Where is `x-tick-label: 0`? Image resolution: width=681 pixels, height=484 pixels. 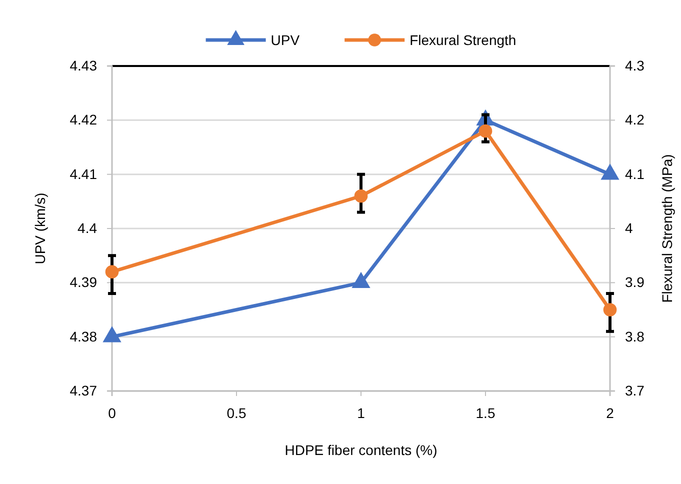
x-tick-label: 0 is located at coordinates (112, 412).